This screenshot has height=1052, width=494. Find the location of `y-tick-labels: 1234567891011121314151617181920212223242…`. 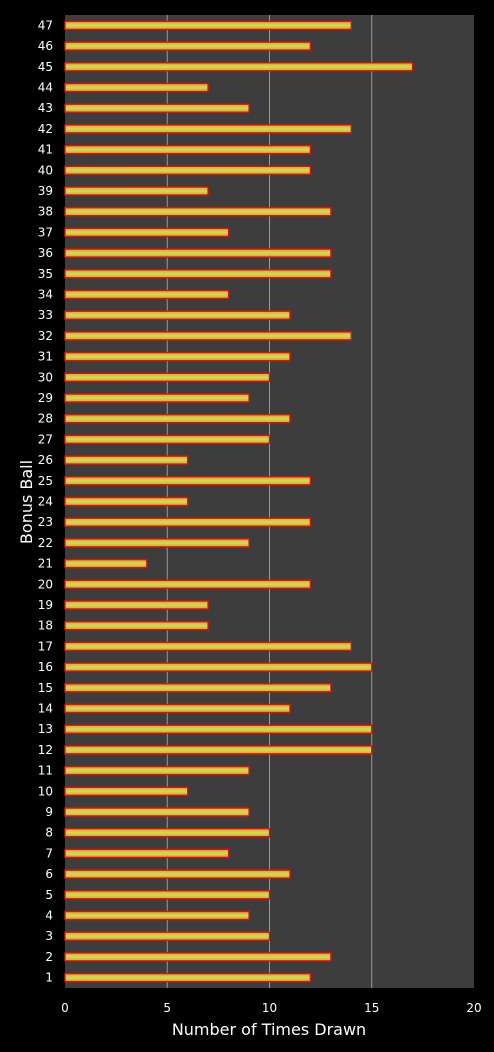

y-tick-labels: 1234567891011121314151617181920212223242… is located at coordinates (45, 501).